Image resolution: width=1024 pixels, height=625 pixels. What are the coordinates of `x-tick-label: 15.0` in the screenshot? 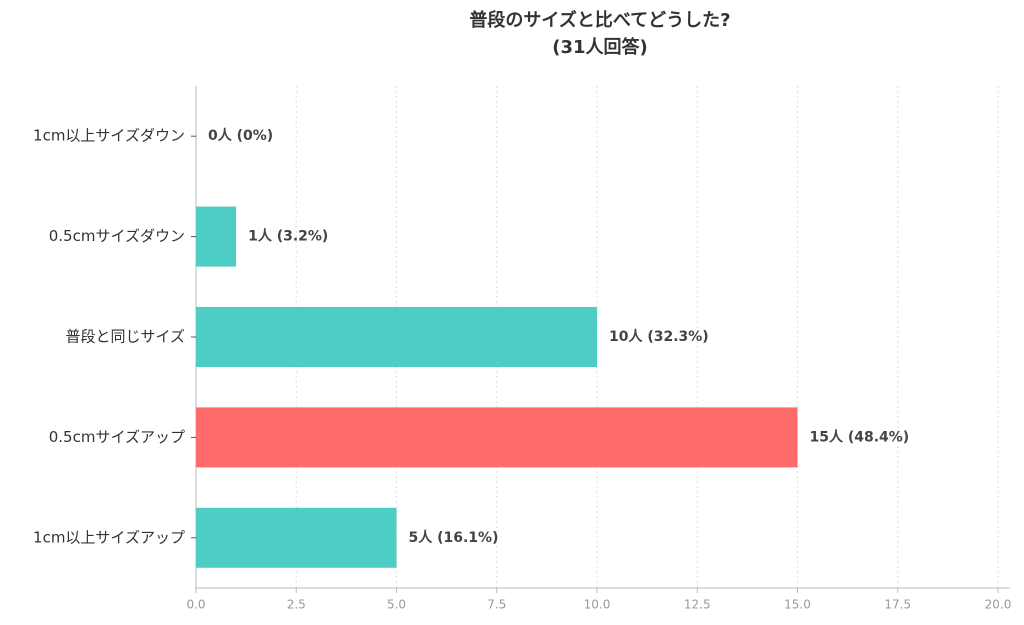 It's located at (797, 605).